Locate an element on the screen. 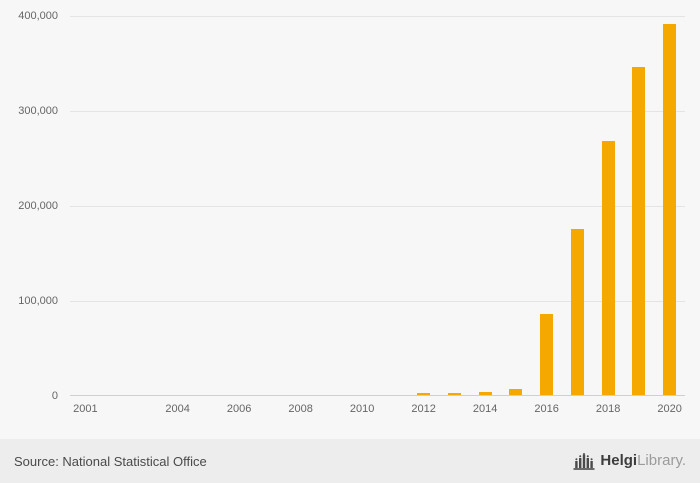 Image resolution: width=700 pixels, height=483 pixels. y-tick-label: 200,000 is located at coordinates (38, 206).